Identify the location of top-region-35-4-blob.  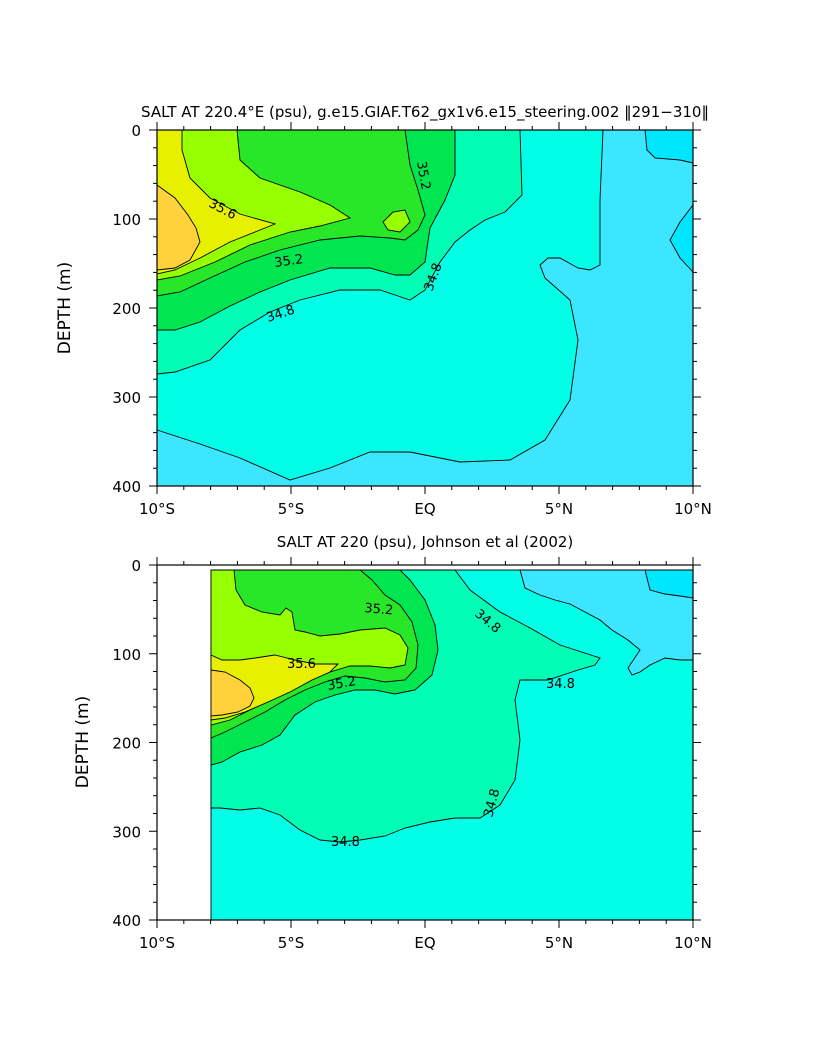
(396, 221).